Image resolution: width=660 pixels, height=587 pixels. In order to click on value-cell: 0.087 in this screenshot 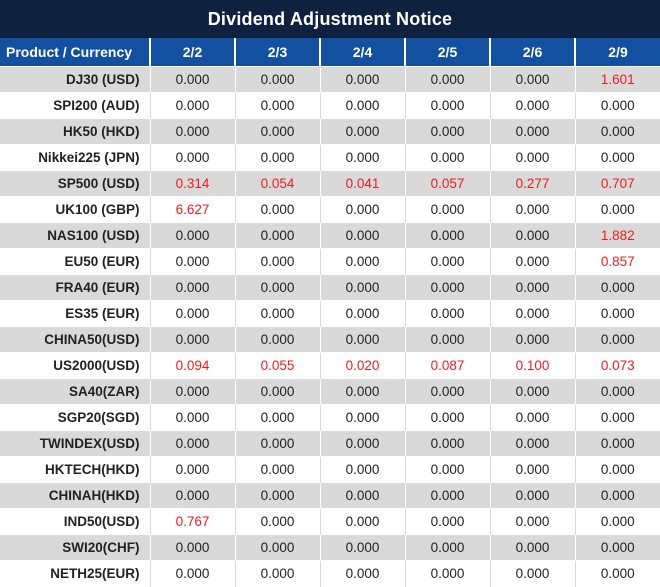, I will do `click(447, 365)`.